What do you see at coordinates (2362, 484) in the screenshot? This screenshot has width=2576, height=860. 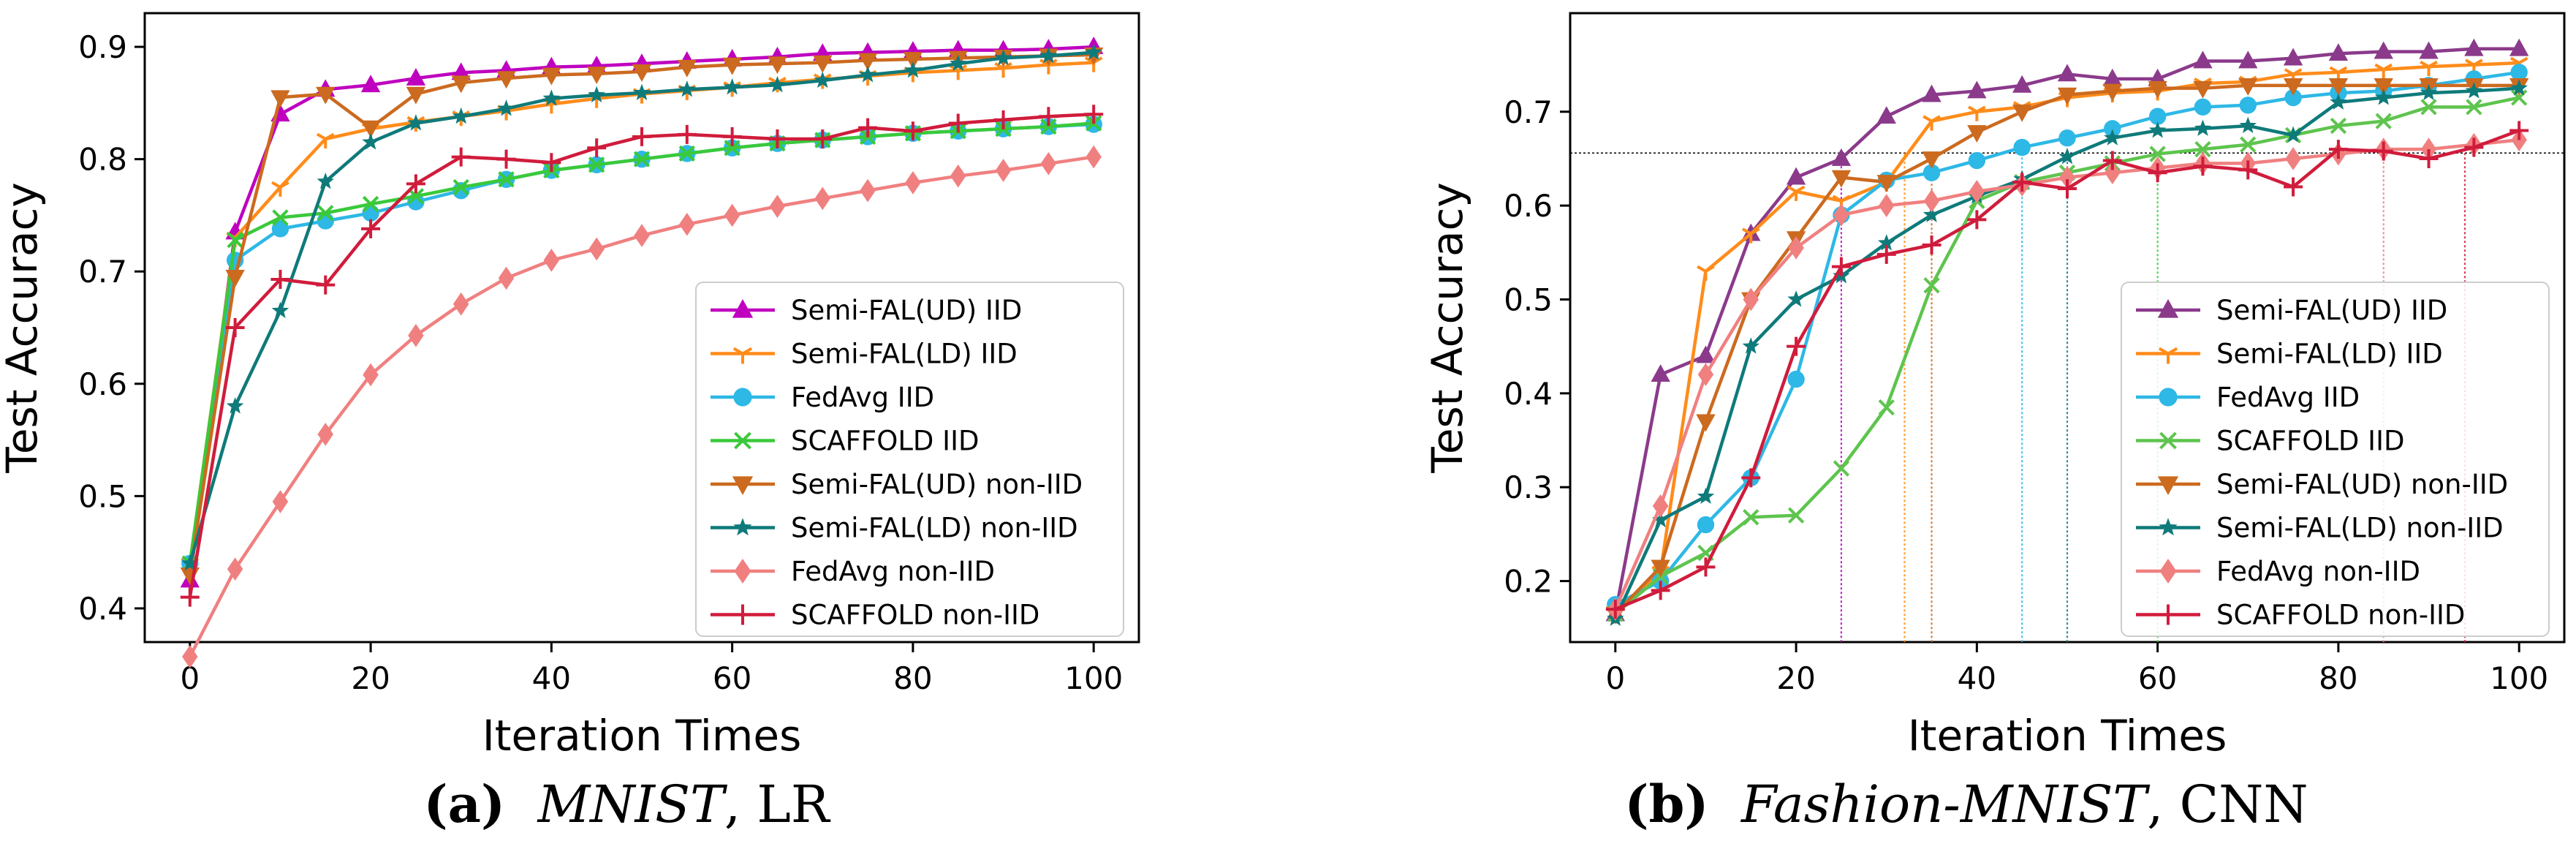 I see `legend-label-4: Semi-FAL(UD) non-IID` at bounding box center [2362, 484].